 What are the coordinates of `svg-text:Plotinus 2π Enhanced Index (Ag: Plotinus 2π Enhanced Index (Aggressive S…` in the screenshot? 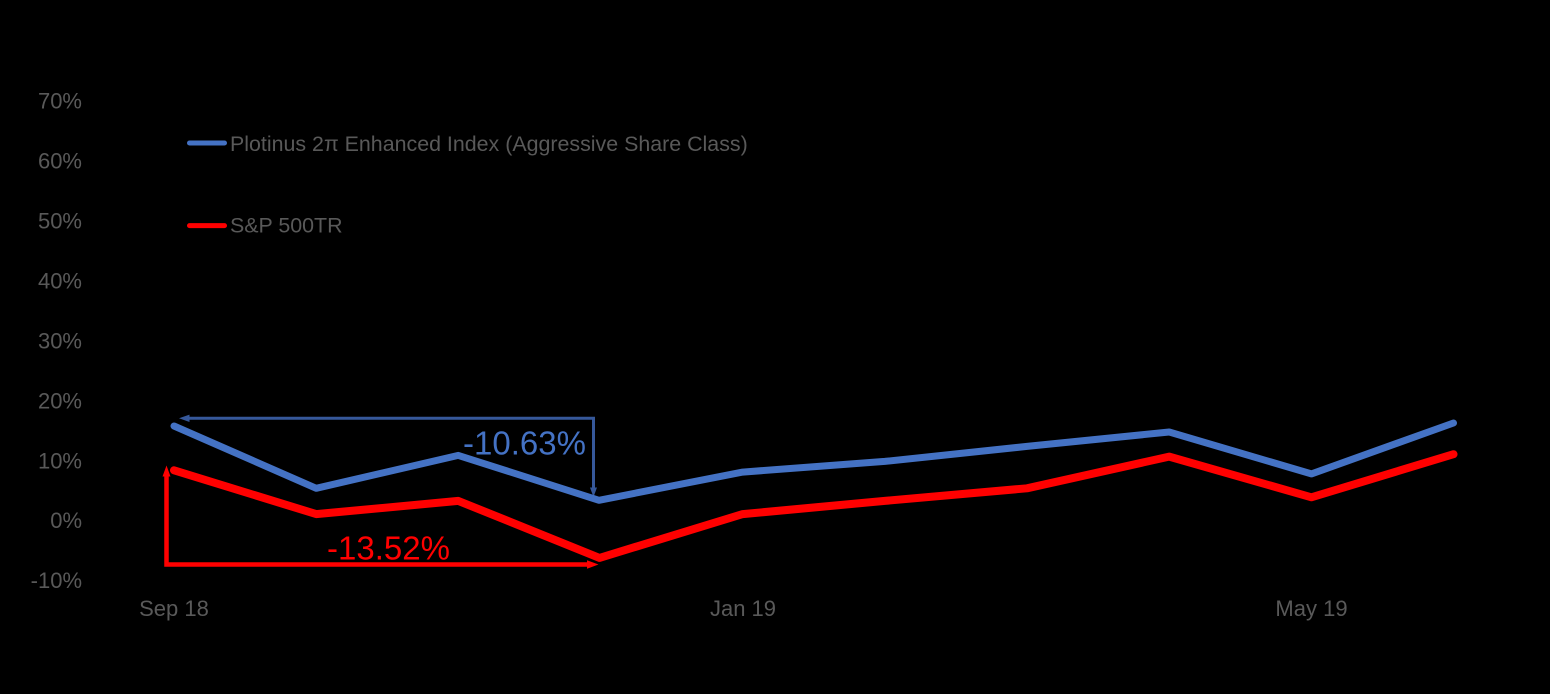 It's located at (489, 144).